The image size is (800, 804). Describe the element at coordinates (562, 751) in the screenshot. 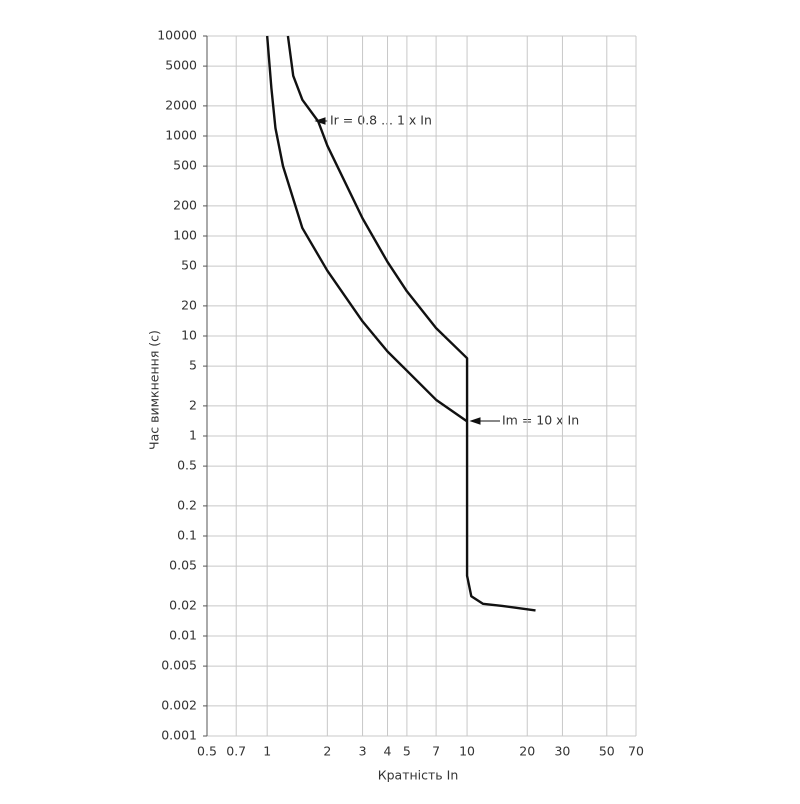

I see `x-tick-label: 30` at that location.